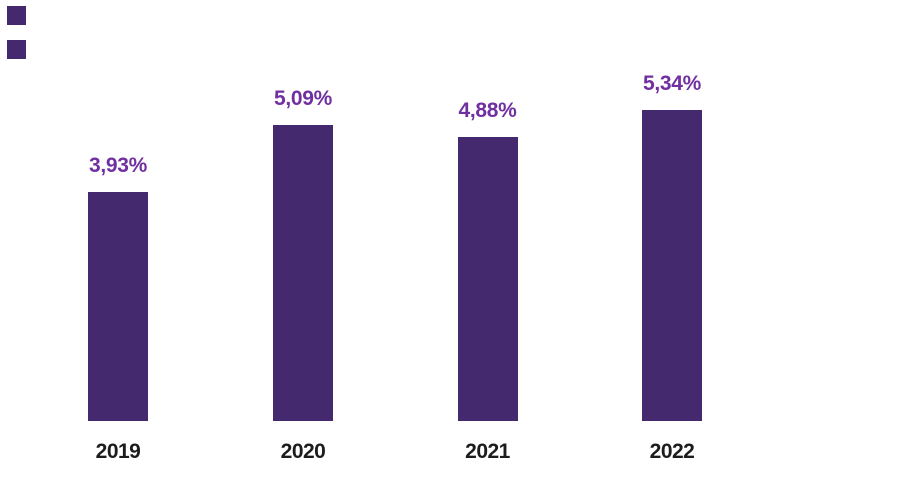 This screenshot has width=900, height=500. What do you see at coordinates (672, 265) in the screenshot?
I see `bar-2022` at bounding box center [672, 265].